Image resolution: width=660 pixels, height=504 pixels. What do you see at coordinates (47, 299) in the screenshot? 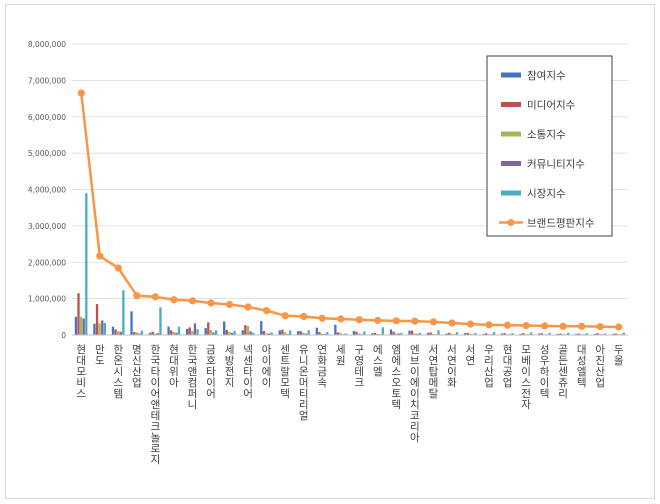
I see `y-tick-label: 1,000,000` at bounding box center [47, 299].